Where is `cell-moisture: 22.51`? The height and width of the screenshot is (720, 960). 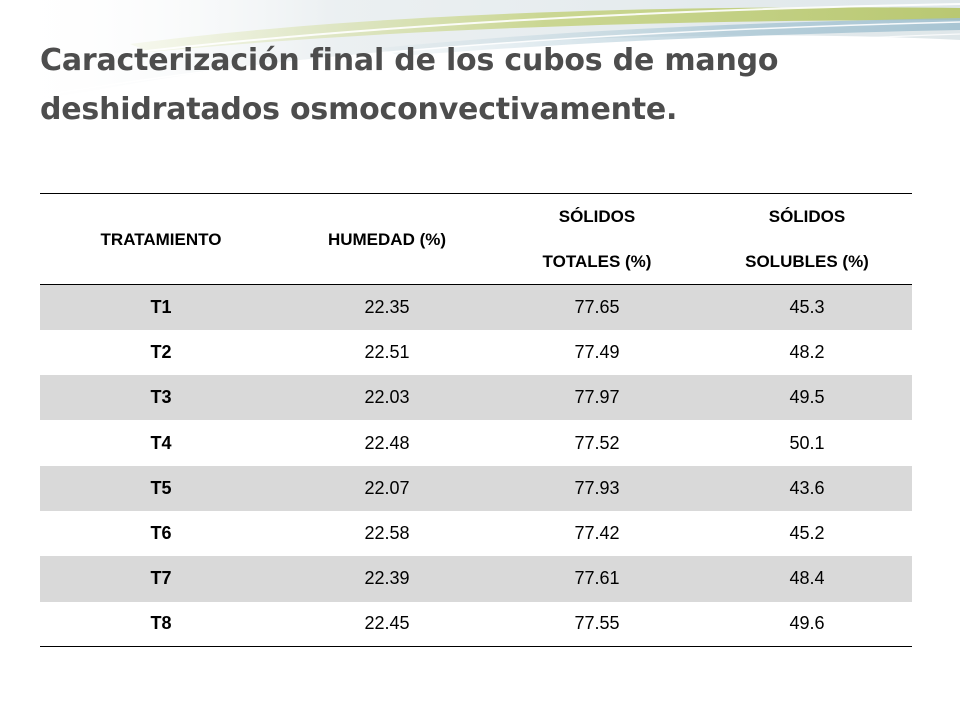 cell-moisture: 22.51 is located at coordinates (387, 351).